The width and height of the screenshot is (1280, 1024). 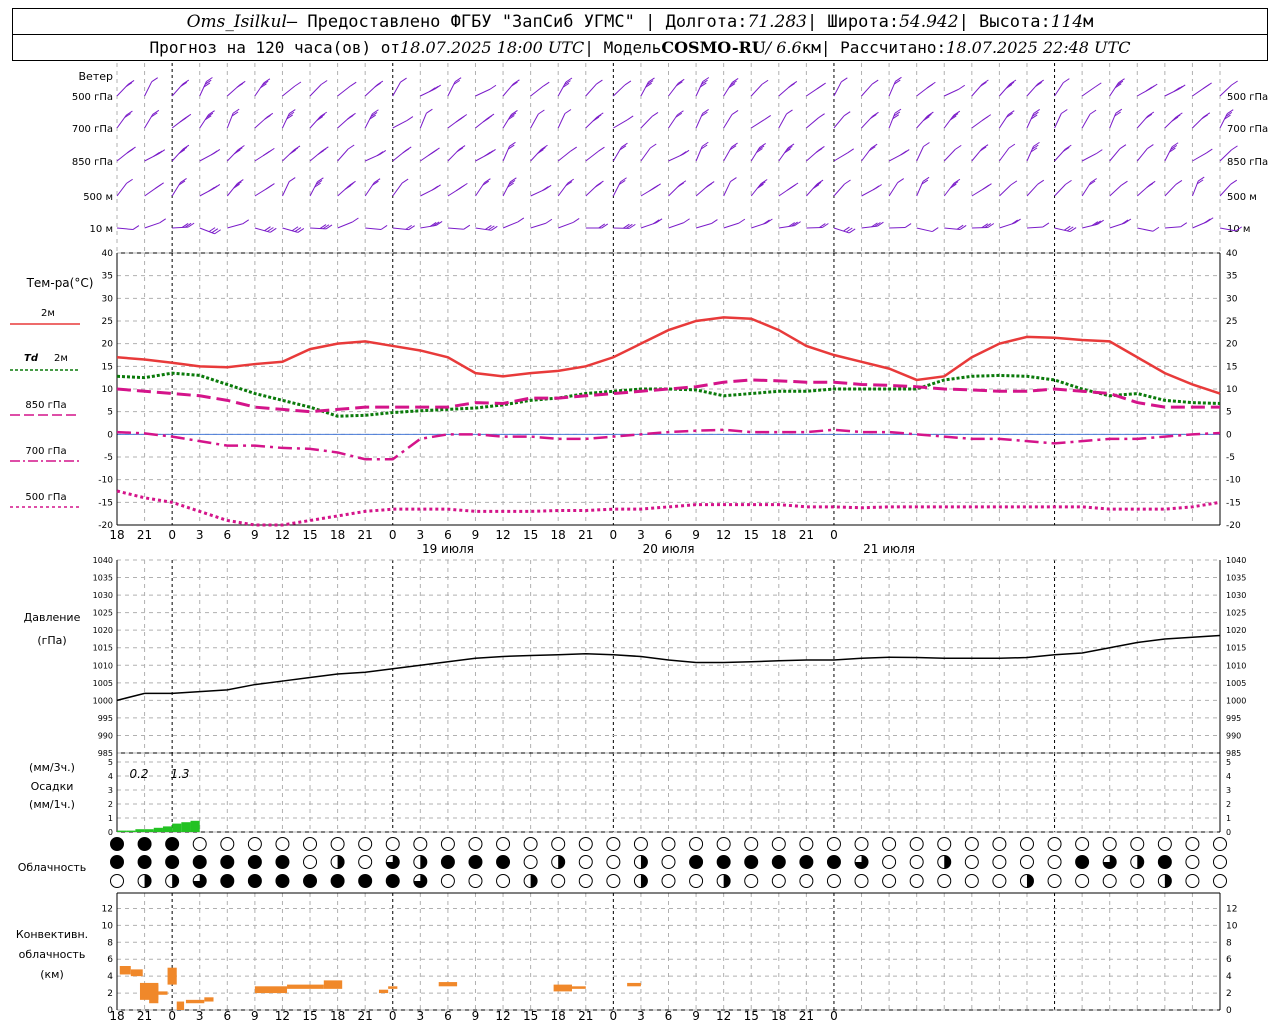 I want to click on conv-bar, so click(x=305, y=986).